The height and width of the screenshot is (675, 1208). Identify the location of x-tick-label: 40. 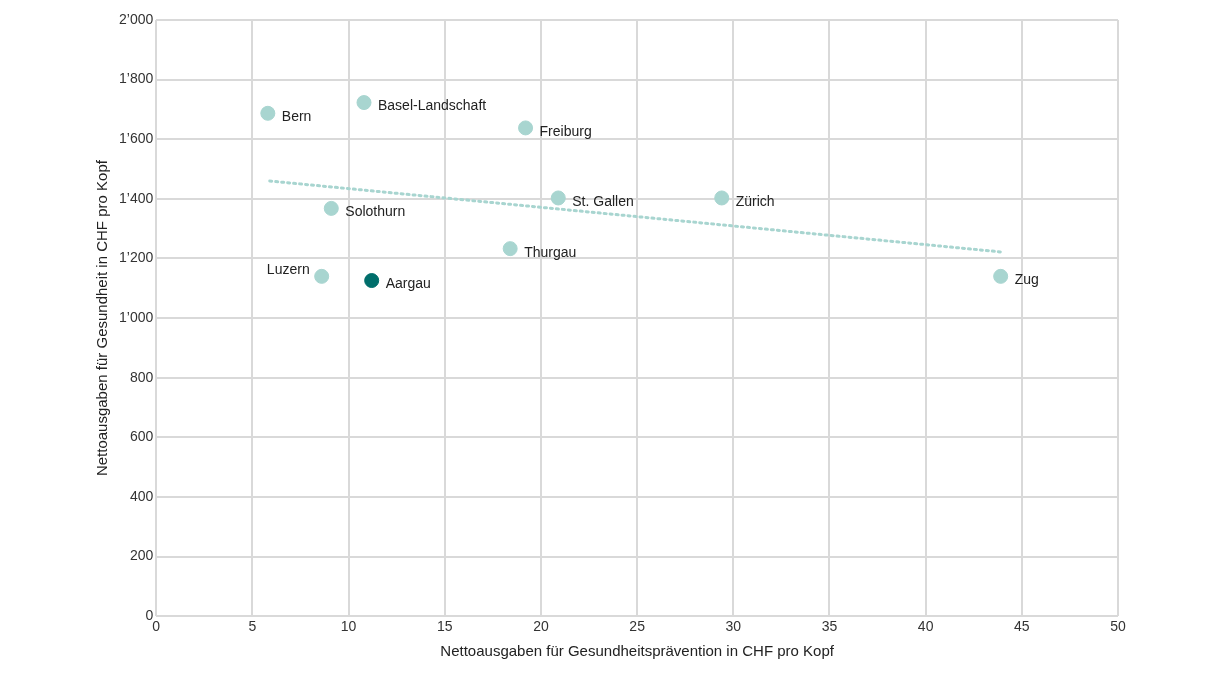
(925, 626).